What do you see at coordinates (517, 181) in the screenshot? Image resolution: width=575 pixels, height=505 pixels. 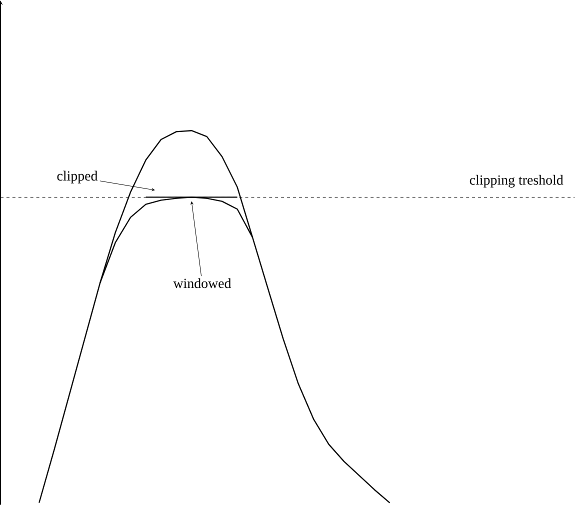 I see `ref-line-label: clipping treshold` at bounding box center [517, 181].